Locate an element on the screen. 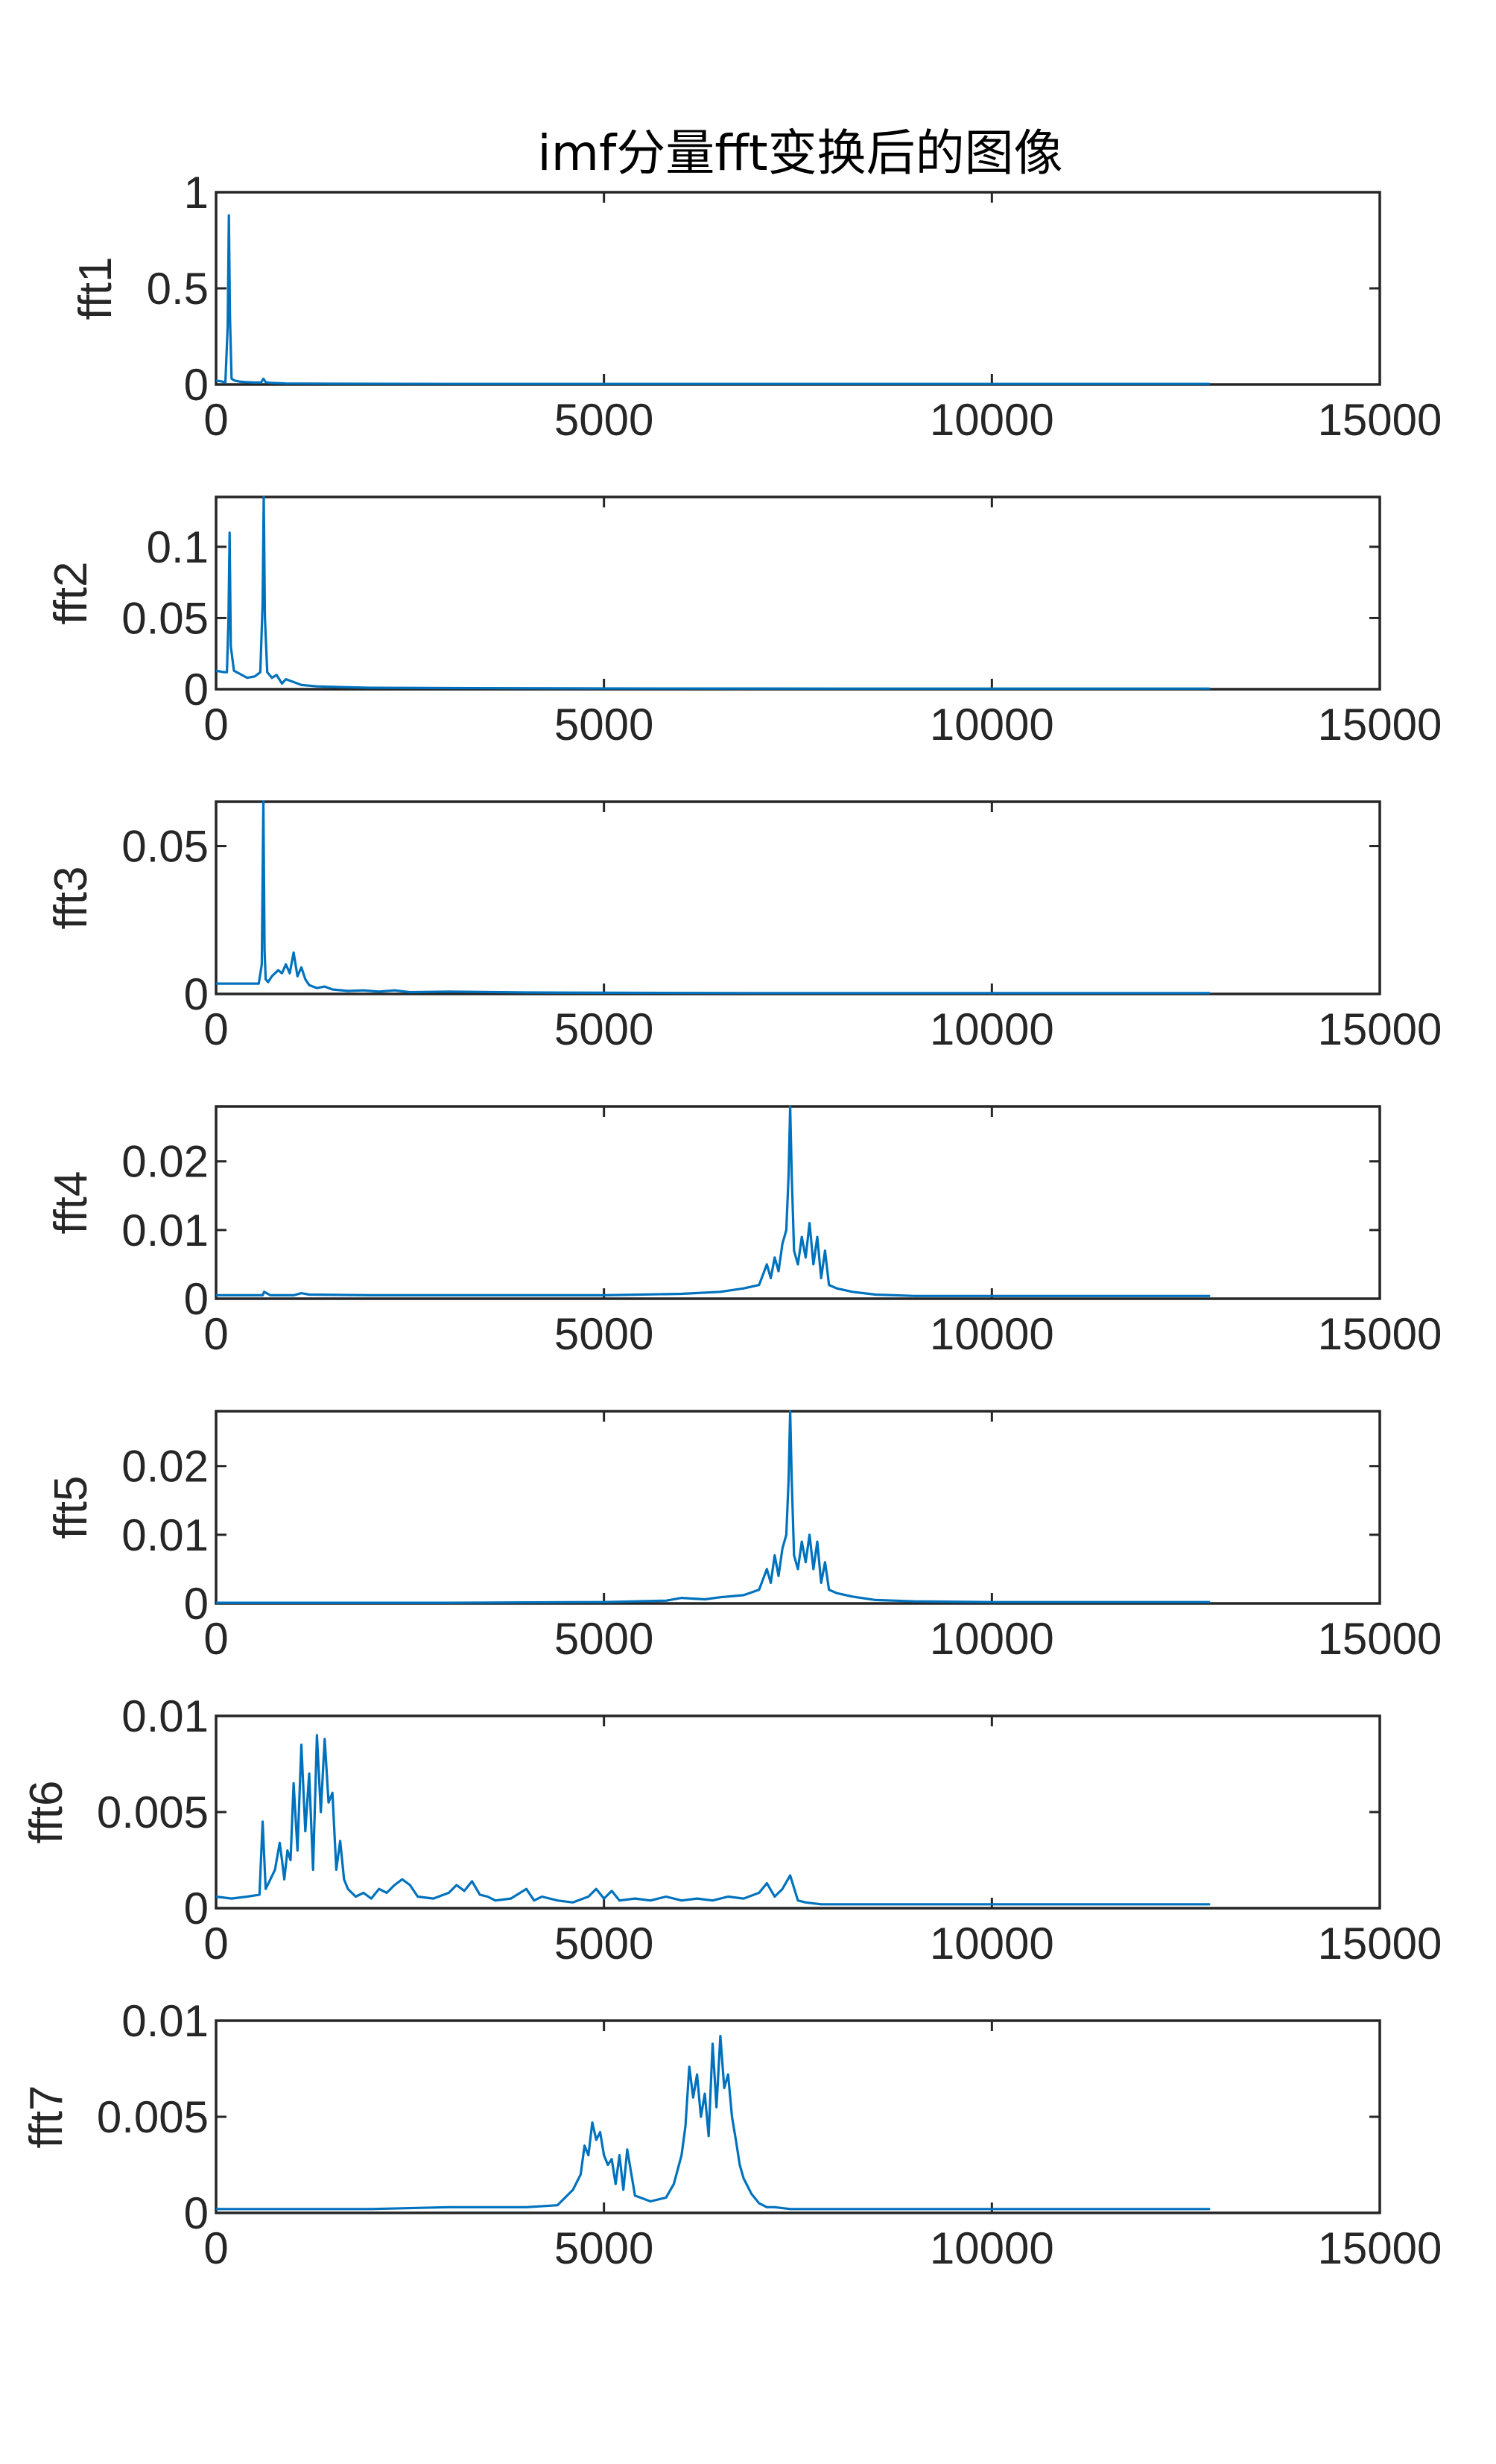 The height and width of the screenshot is (2464, 1496). y-tick-label-4-2: 0.02 is located at coordinates (165, 1162).